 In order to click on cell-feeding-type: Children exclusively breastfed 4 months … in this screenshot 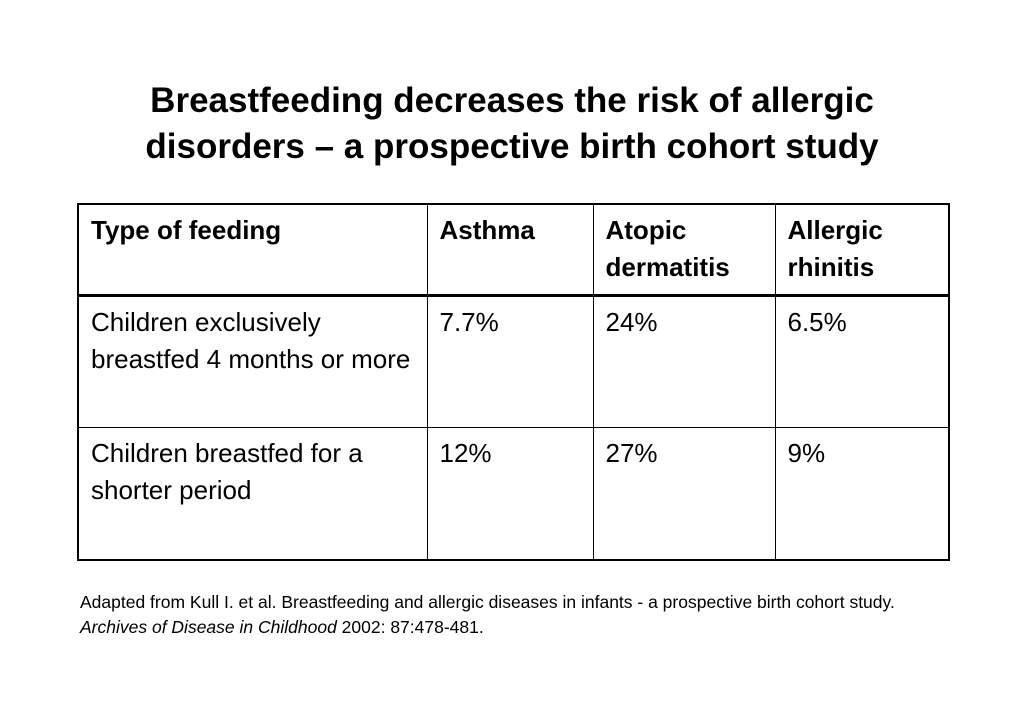, I will do `click(252, 361)`.